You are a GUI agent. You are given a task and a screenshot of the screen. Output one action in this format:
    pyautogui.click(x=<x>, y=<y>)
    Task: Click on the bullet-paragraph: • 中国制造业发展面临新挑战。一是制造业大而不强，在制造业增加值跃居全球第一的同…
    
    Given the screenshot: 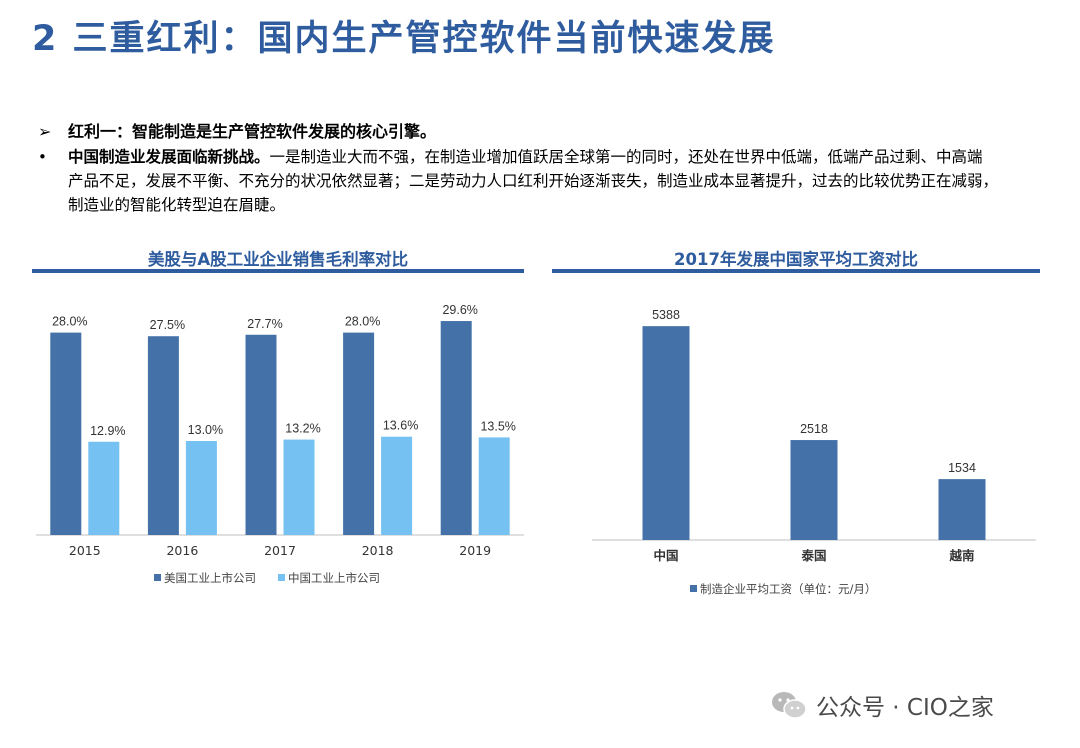 What is the action you would take?
    pyautogui.click(x=518, y=181)
    